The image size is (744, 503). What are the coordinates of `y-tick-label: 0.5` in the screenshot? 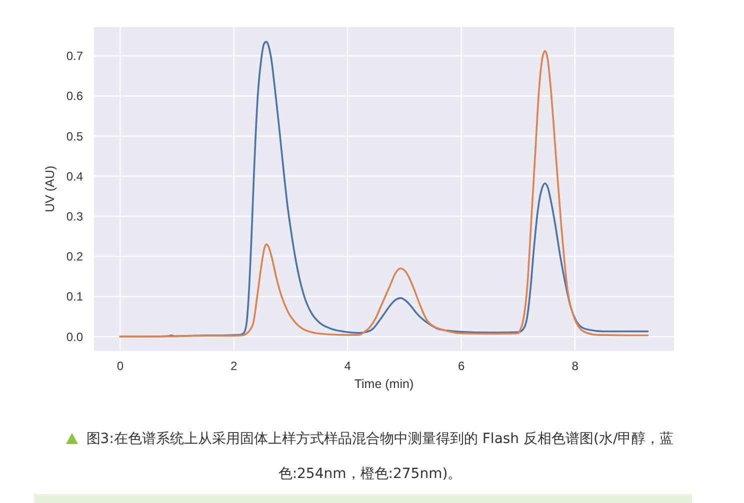 It's located at (75, 136).